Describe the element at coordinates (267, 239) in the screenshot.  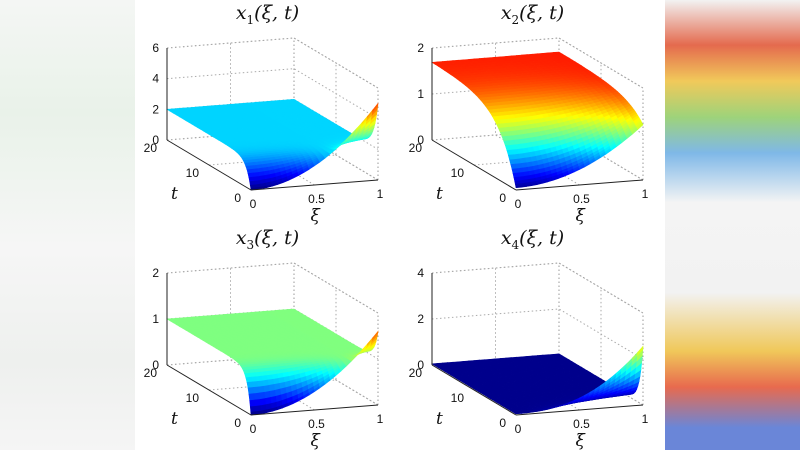
I see `subplot-title: x3(ξ, t)` at that location.